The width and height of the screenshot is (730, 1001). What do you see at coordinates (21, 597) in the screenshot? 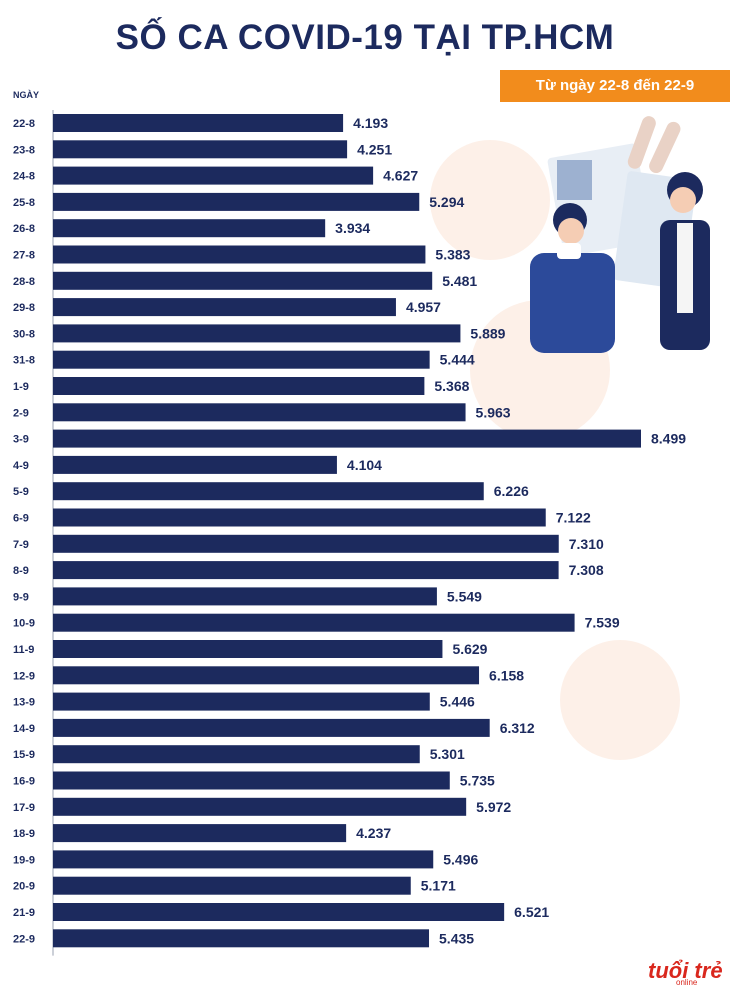
I see `category-label: 9-9` at bounding box center [21, 597].